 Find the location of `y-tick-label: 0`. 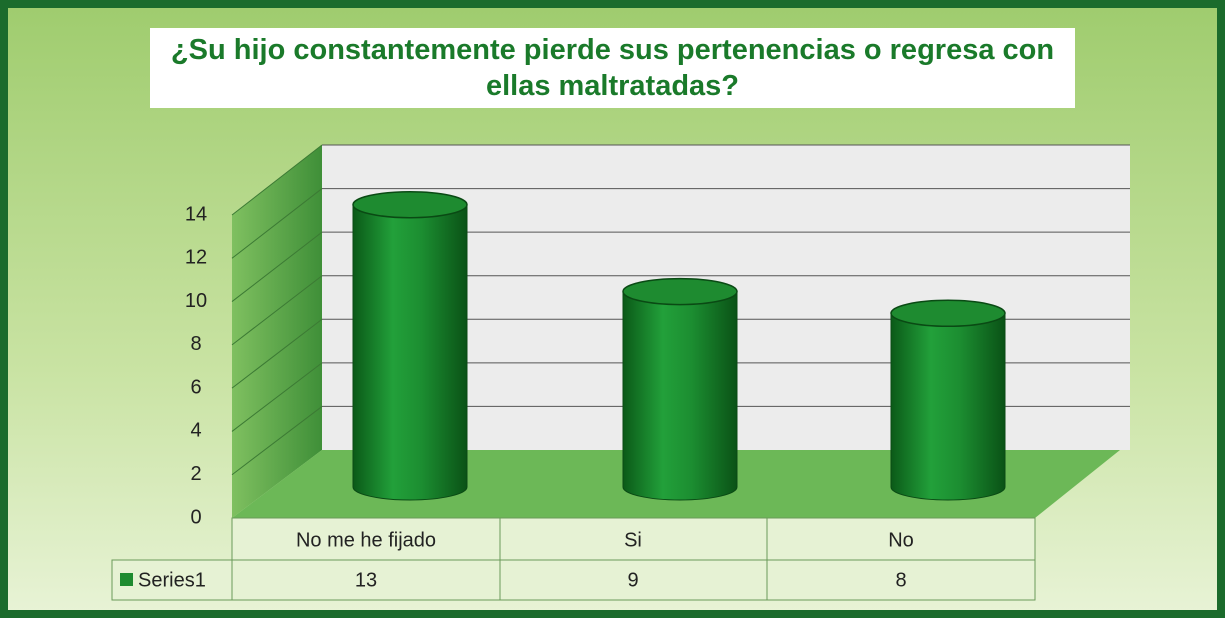

y-tick-label: 0 is located at coordinates (195, 517).